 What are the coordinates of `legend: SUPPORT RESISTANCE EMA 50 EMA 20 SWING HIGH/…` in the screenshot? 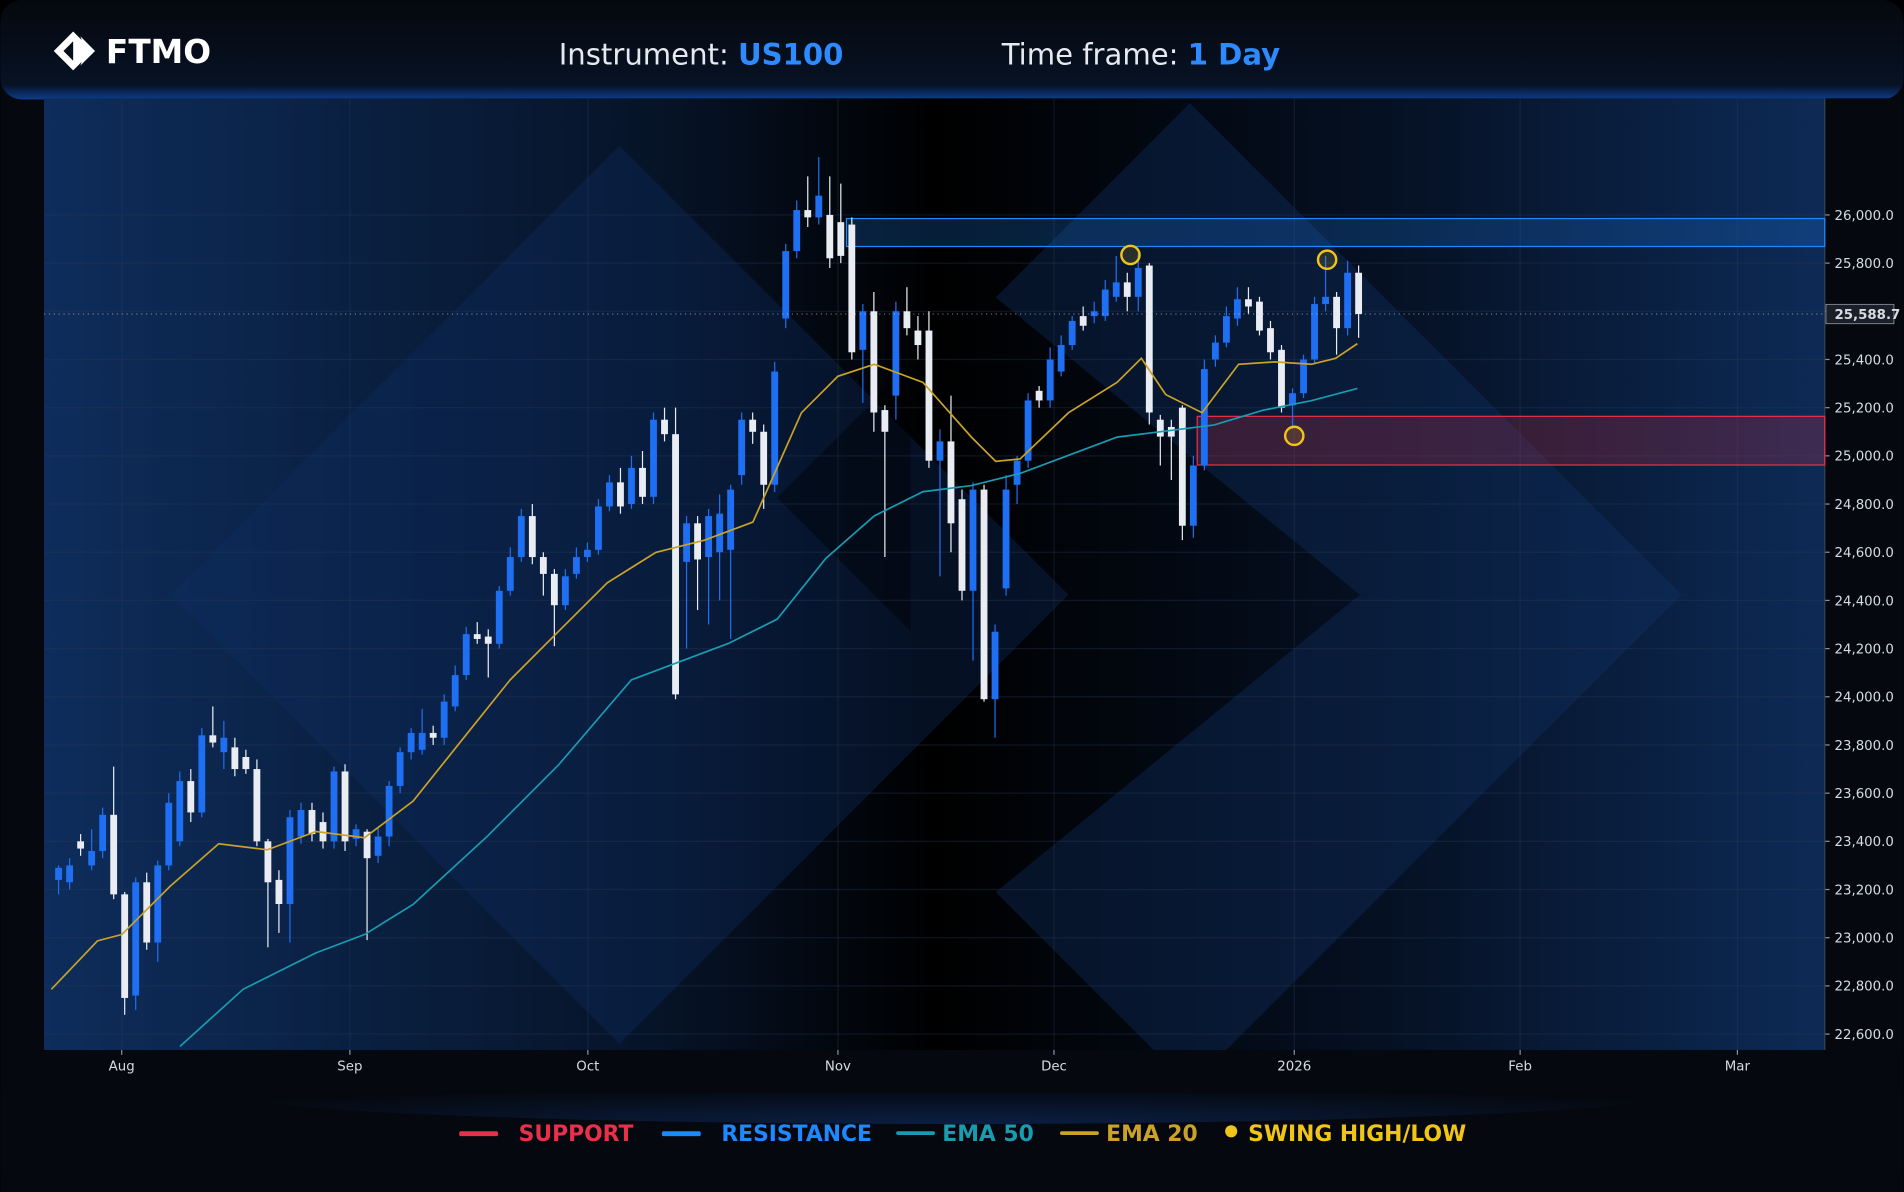 It's located at (962, 1134).